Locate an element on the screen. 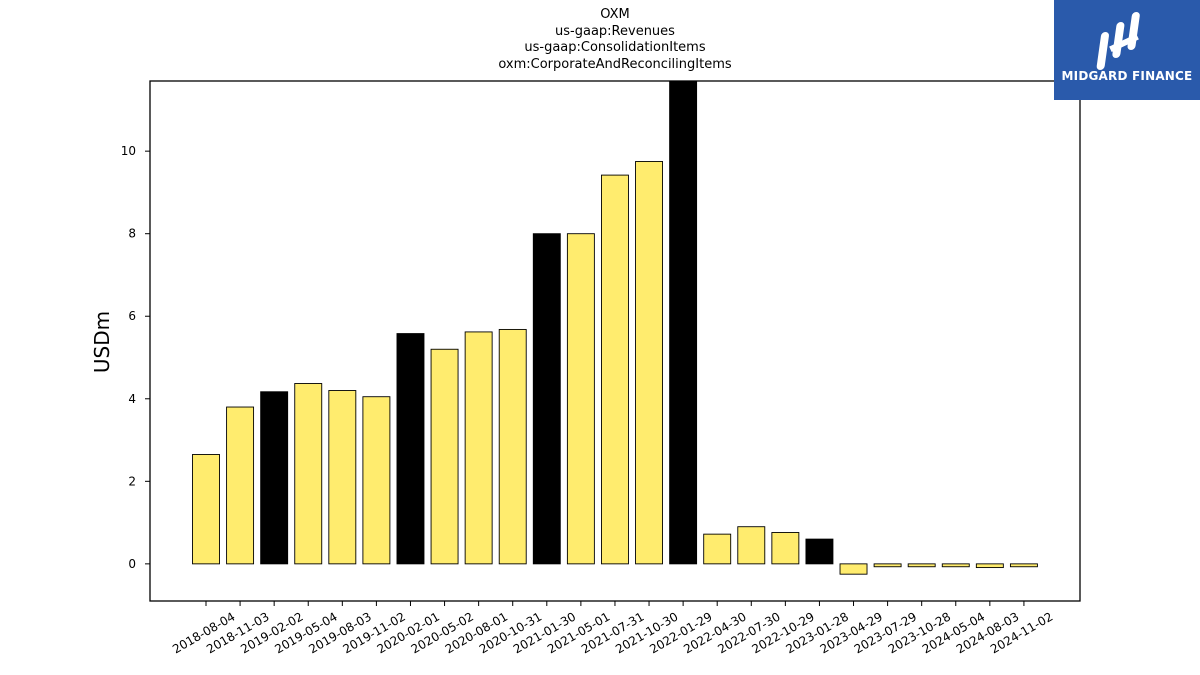  y-tick-label: 4 is located at coordinates (132, 399).